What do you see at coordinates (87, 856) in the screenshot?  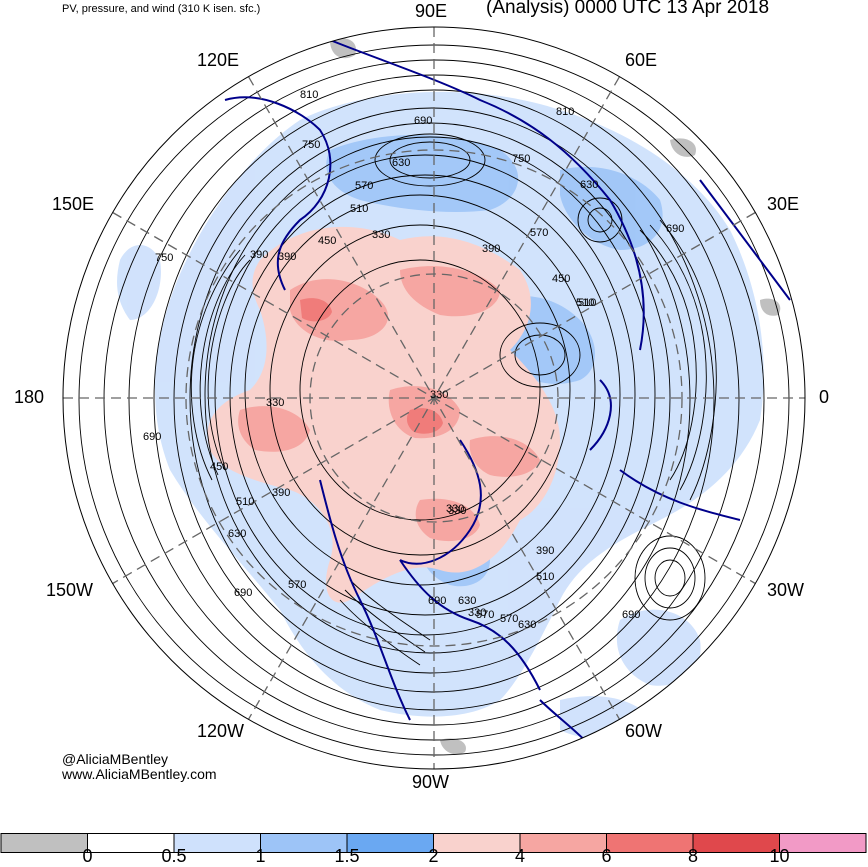 I see `colorbar-tick-label: 0` at bounding box center [87, 856].